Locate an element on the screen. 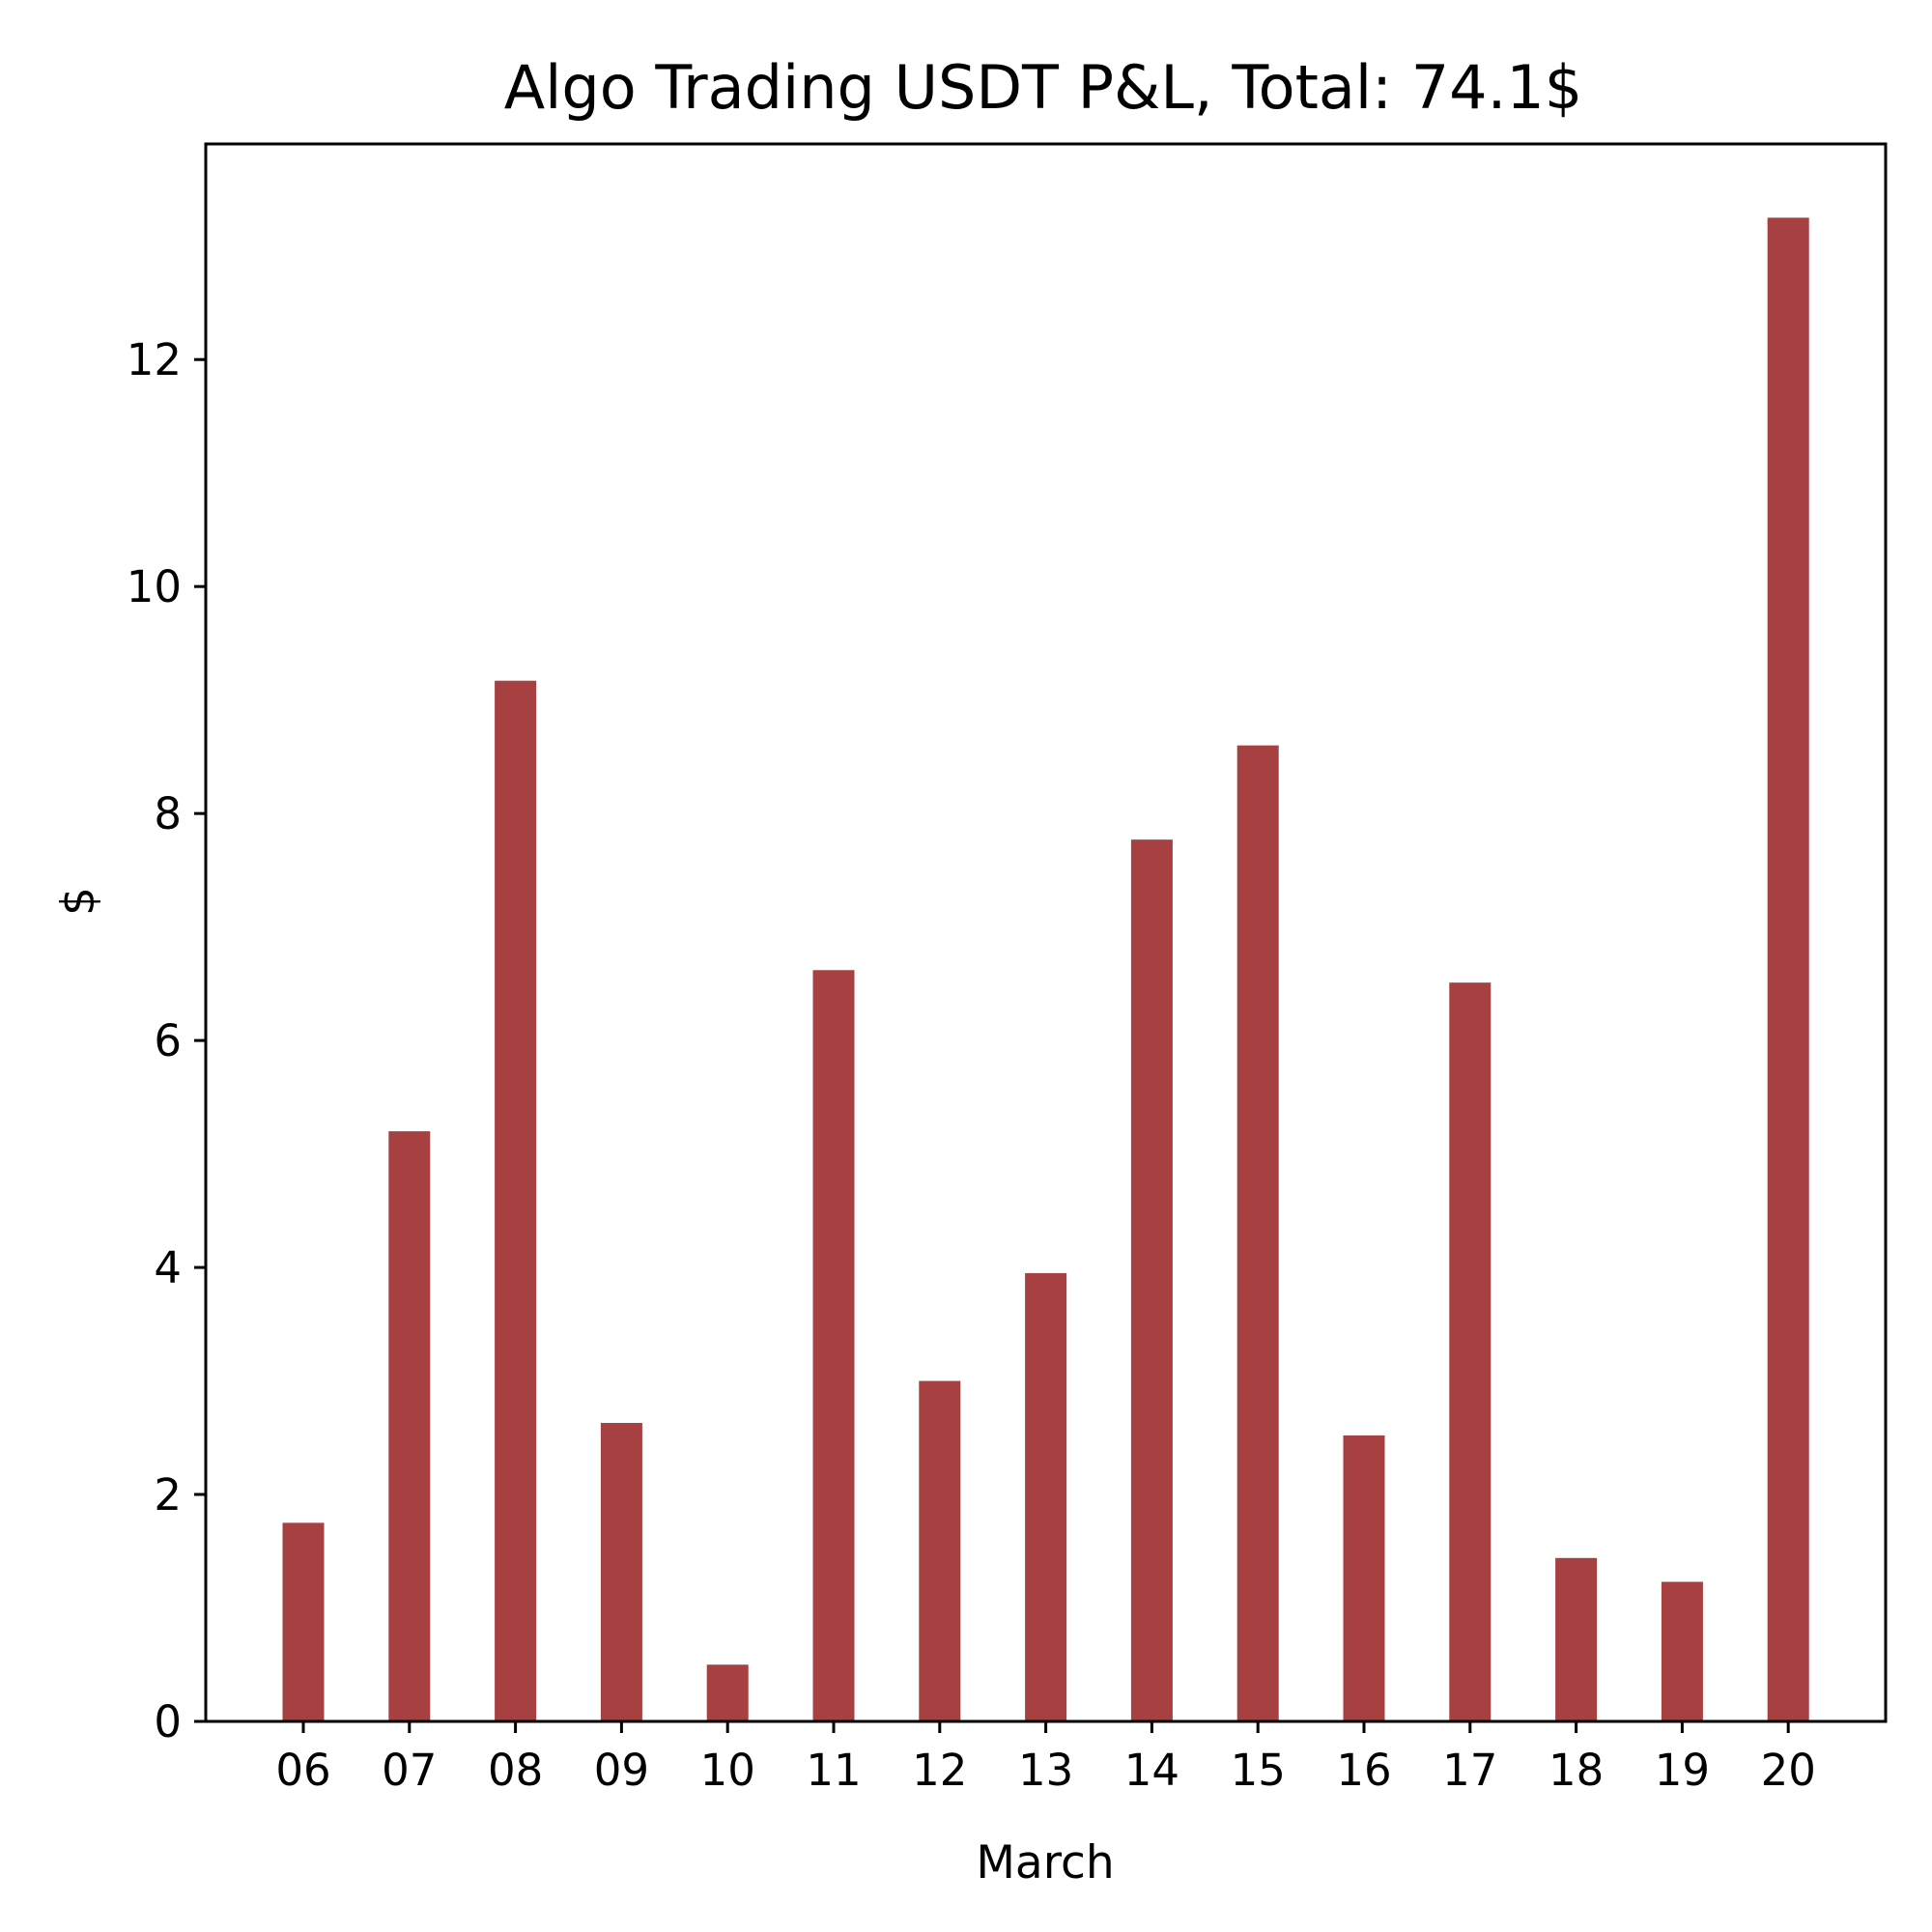 The height and width of the screenshot is (1932, 1932). x-tick-label: 09 is located at coordinates (621, 1770).